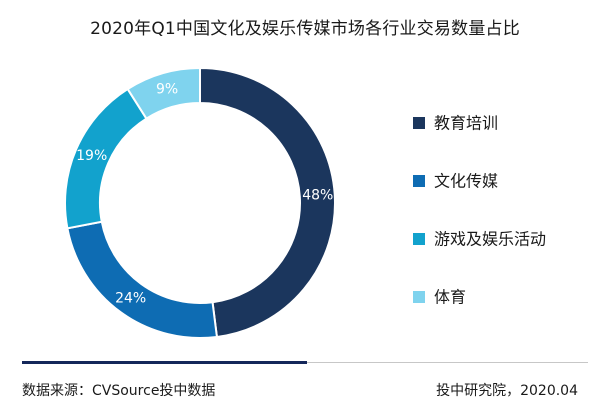  I want to click on slice-value-label-1: 48%, so click(317, 196).